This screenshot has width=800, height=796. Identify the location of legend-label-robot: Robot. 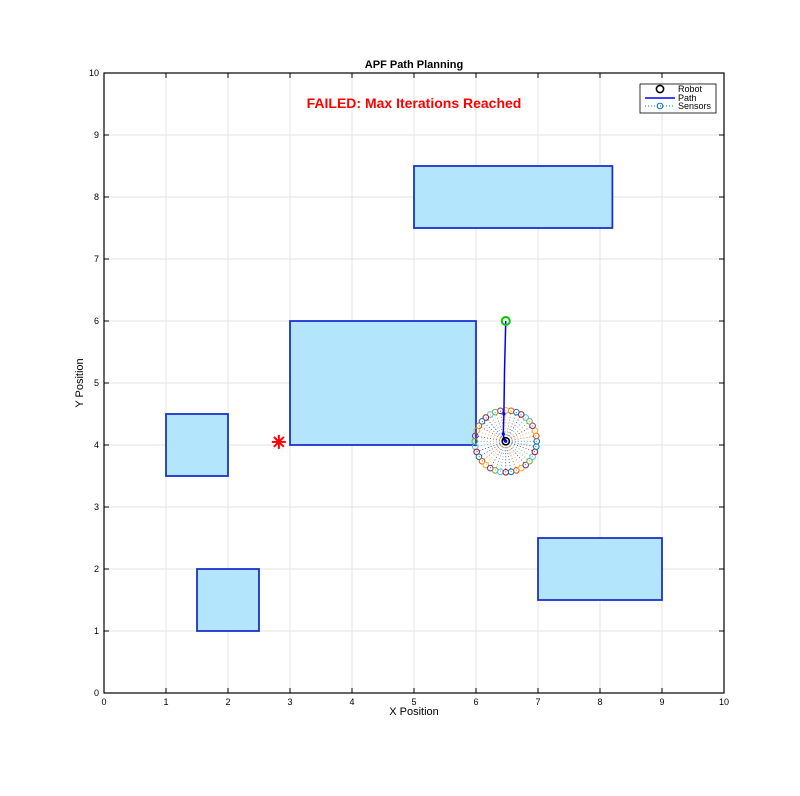
(690, 89).